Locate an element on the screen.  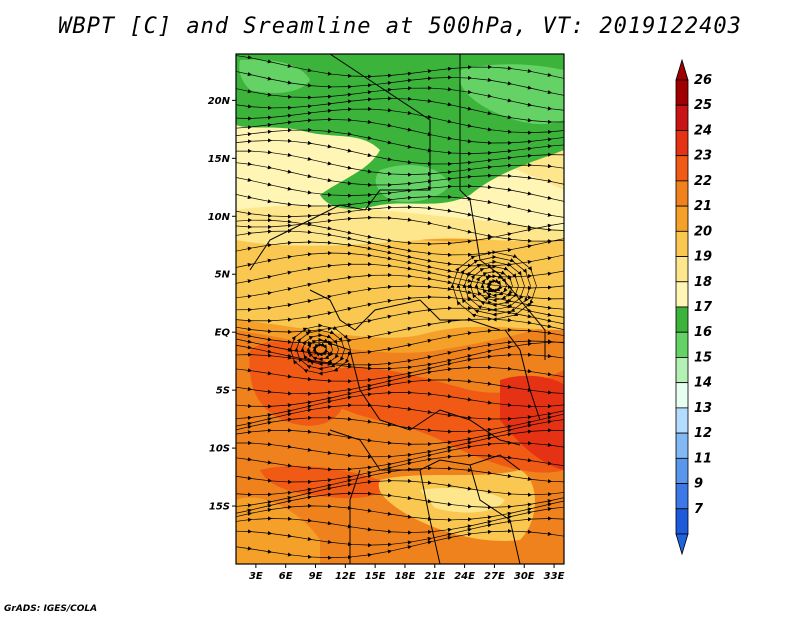
lon-tick-label: 30E is located at coordinates (524, 576).